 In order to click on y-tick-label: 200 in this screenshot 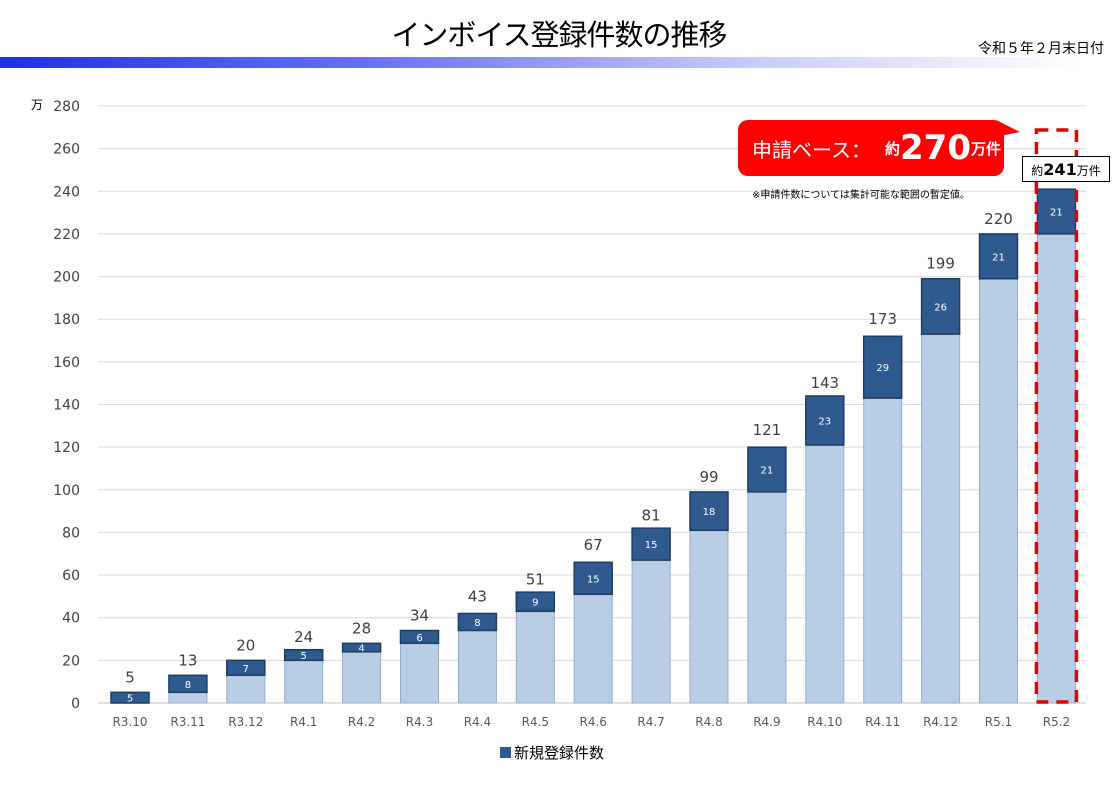, I will do `click(66, 278)`.